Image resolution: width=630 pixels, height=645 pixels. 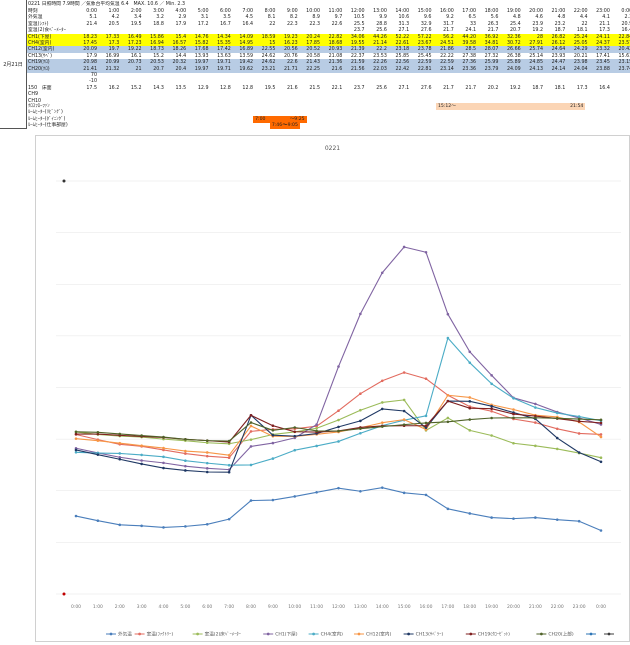 What do you see at coordinates (357, 11) in the screenshot?
I see `sheet-cell: 12:00` at bounding box center [357, 11].